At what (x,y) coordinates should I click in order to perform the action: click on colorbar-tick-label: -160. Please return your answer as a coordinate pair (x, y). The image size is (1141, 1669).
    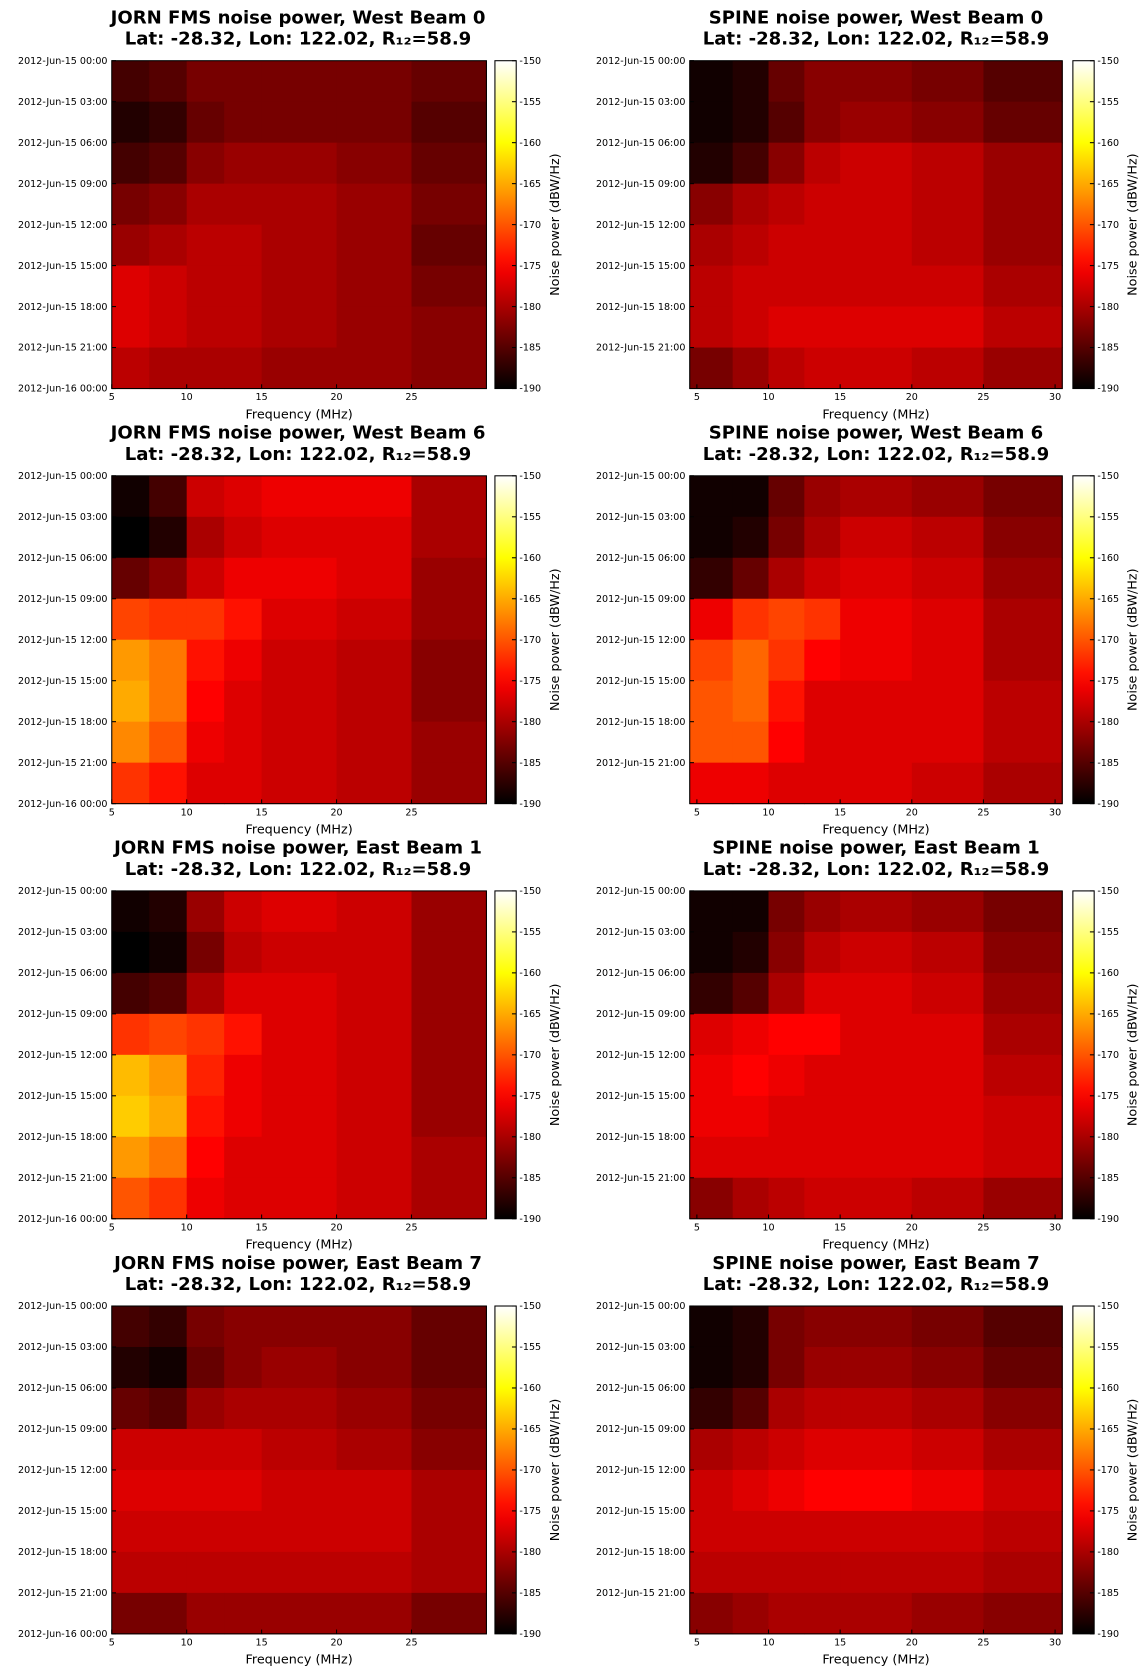
    Looking at the image, I should click on (1108, 558).